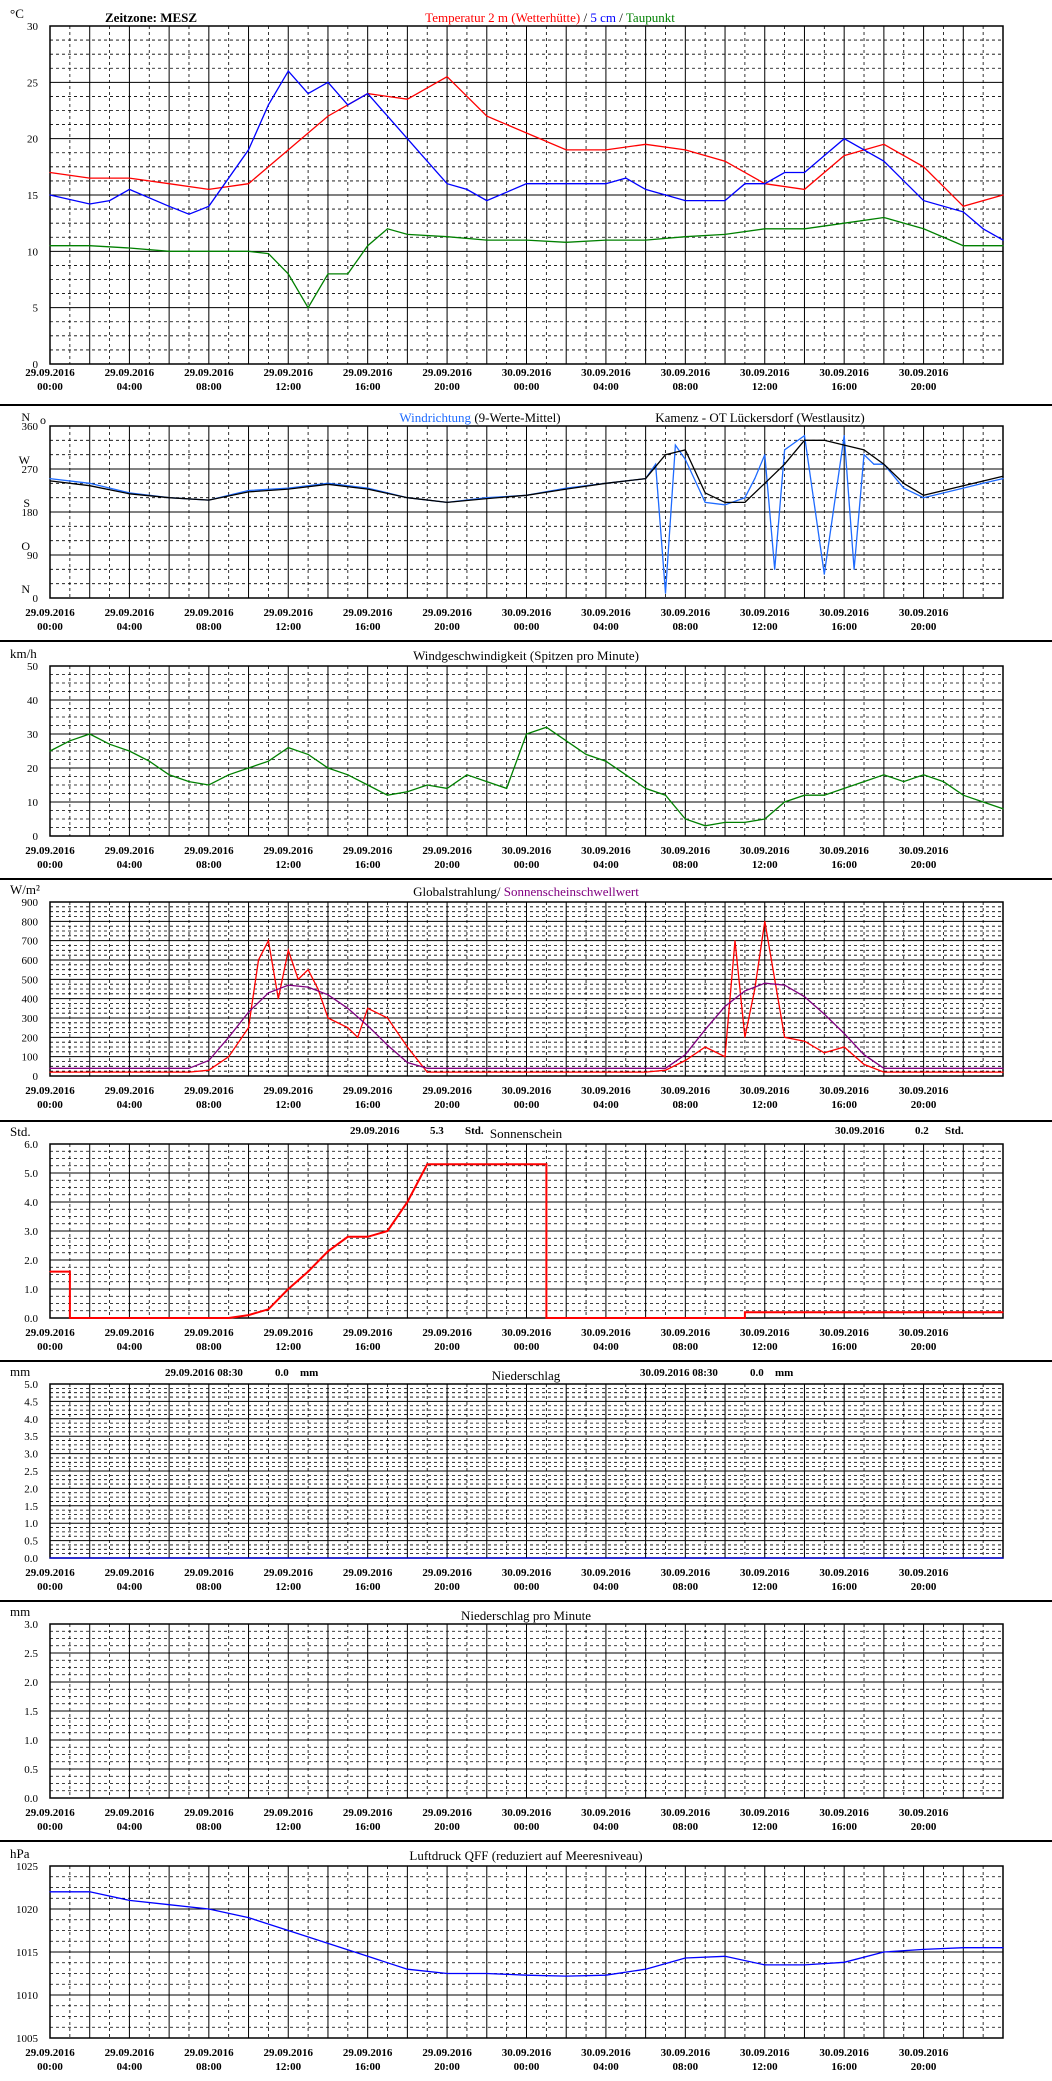 The image size is (1052, 2081). Describe the element at coordinates (36, 309) in the screenshot. I see `y-tick-label: 5` at that location.